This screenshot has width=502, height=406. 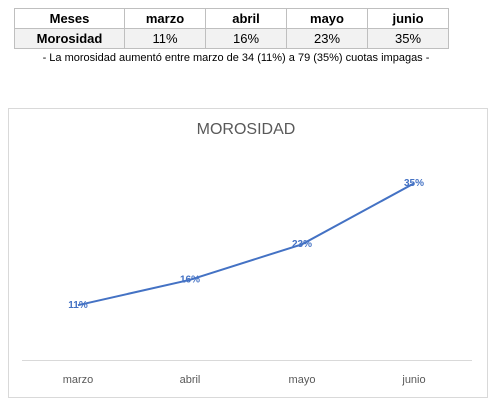 What do you see at coordinates (414, 183) in the screenshot?
I see `data-label: 35%` at bounding box center [414, 183].